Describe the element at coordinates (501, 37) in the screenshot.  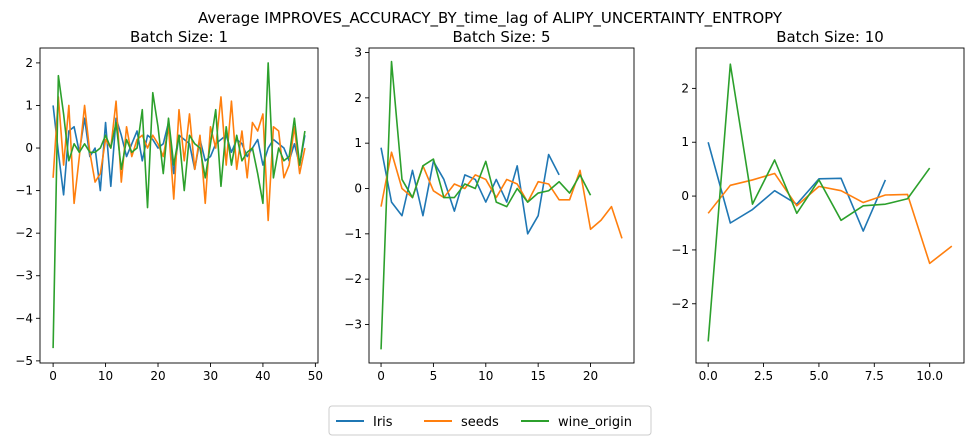
I see `panel-2-title: Batch Size: 5` at that location.